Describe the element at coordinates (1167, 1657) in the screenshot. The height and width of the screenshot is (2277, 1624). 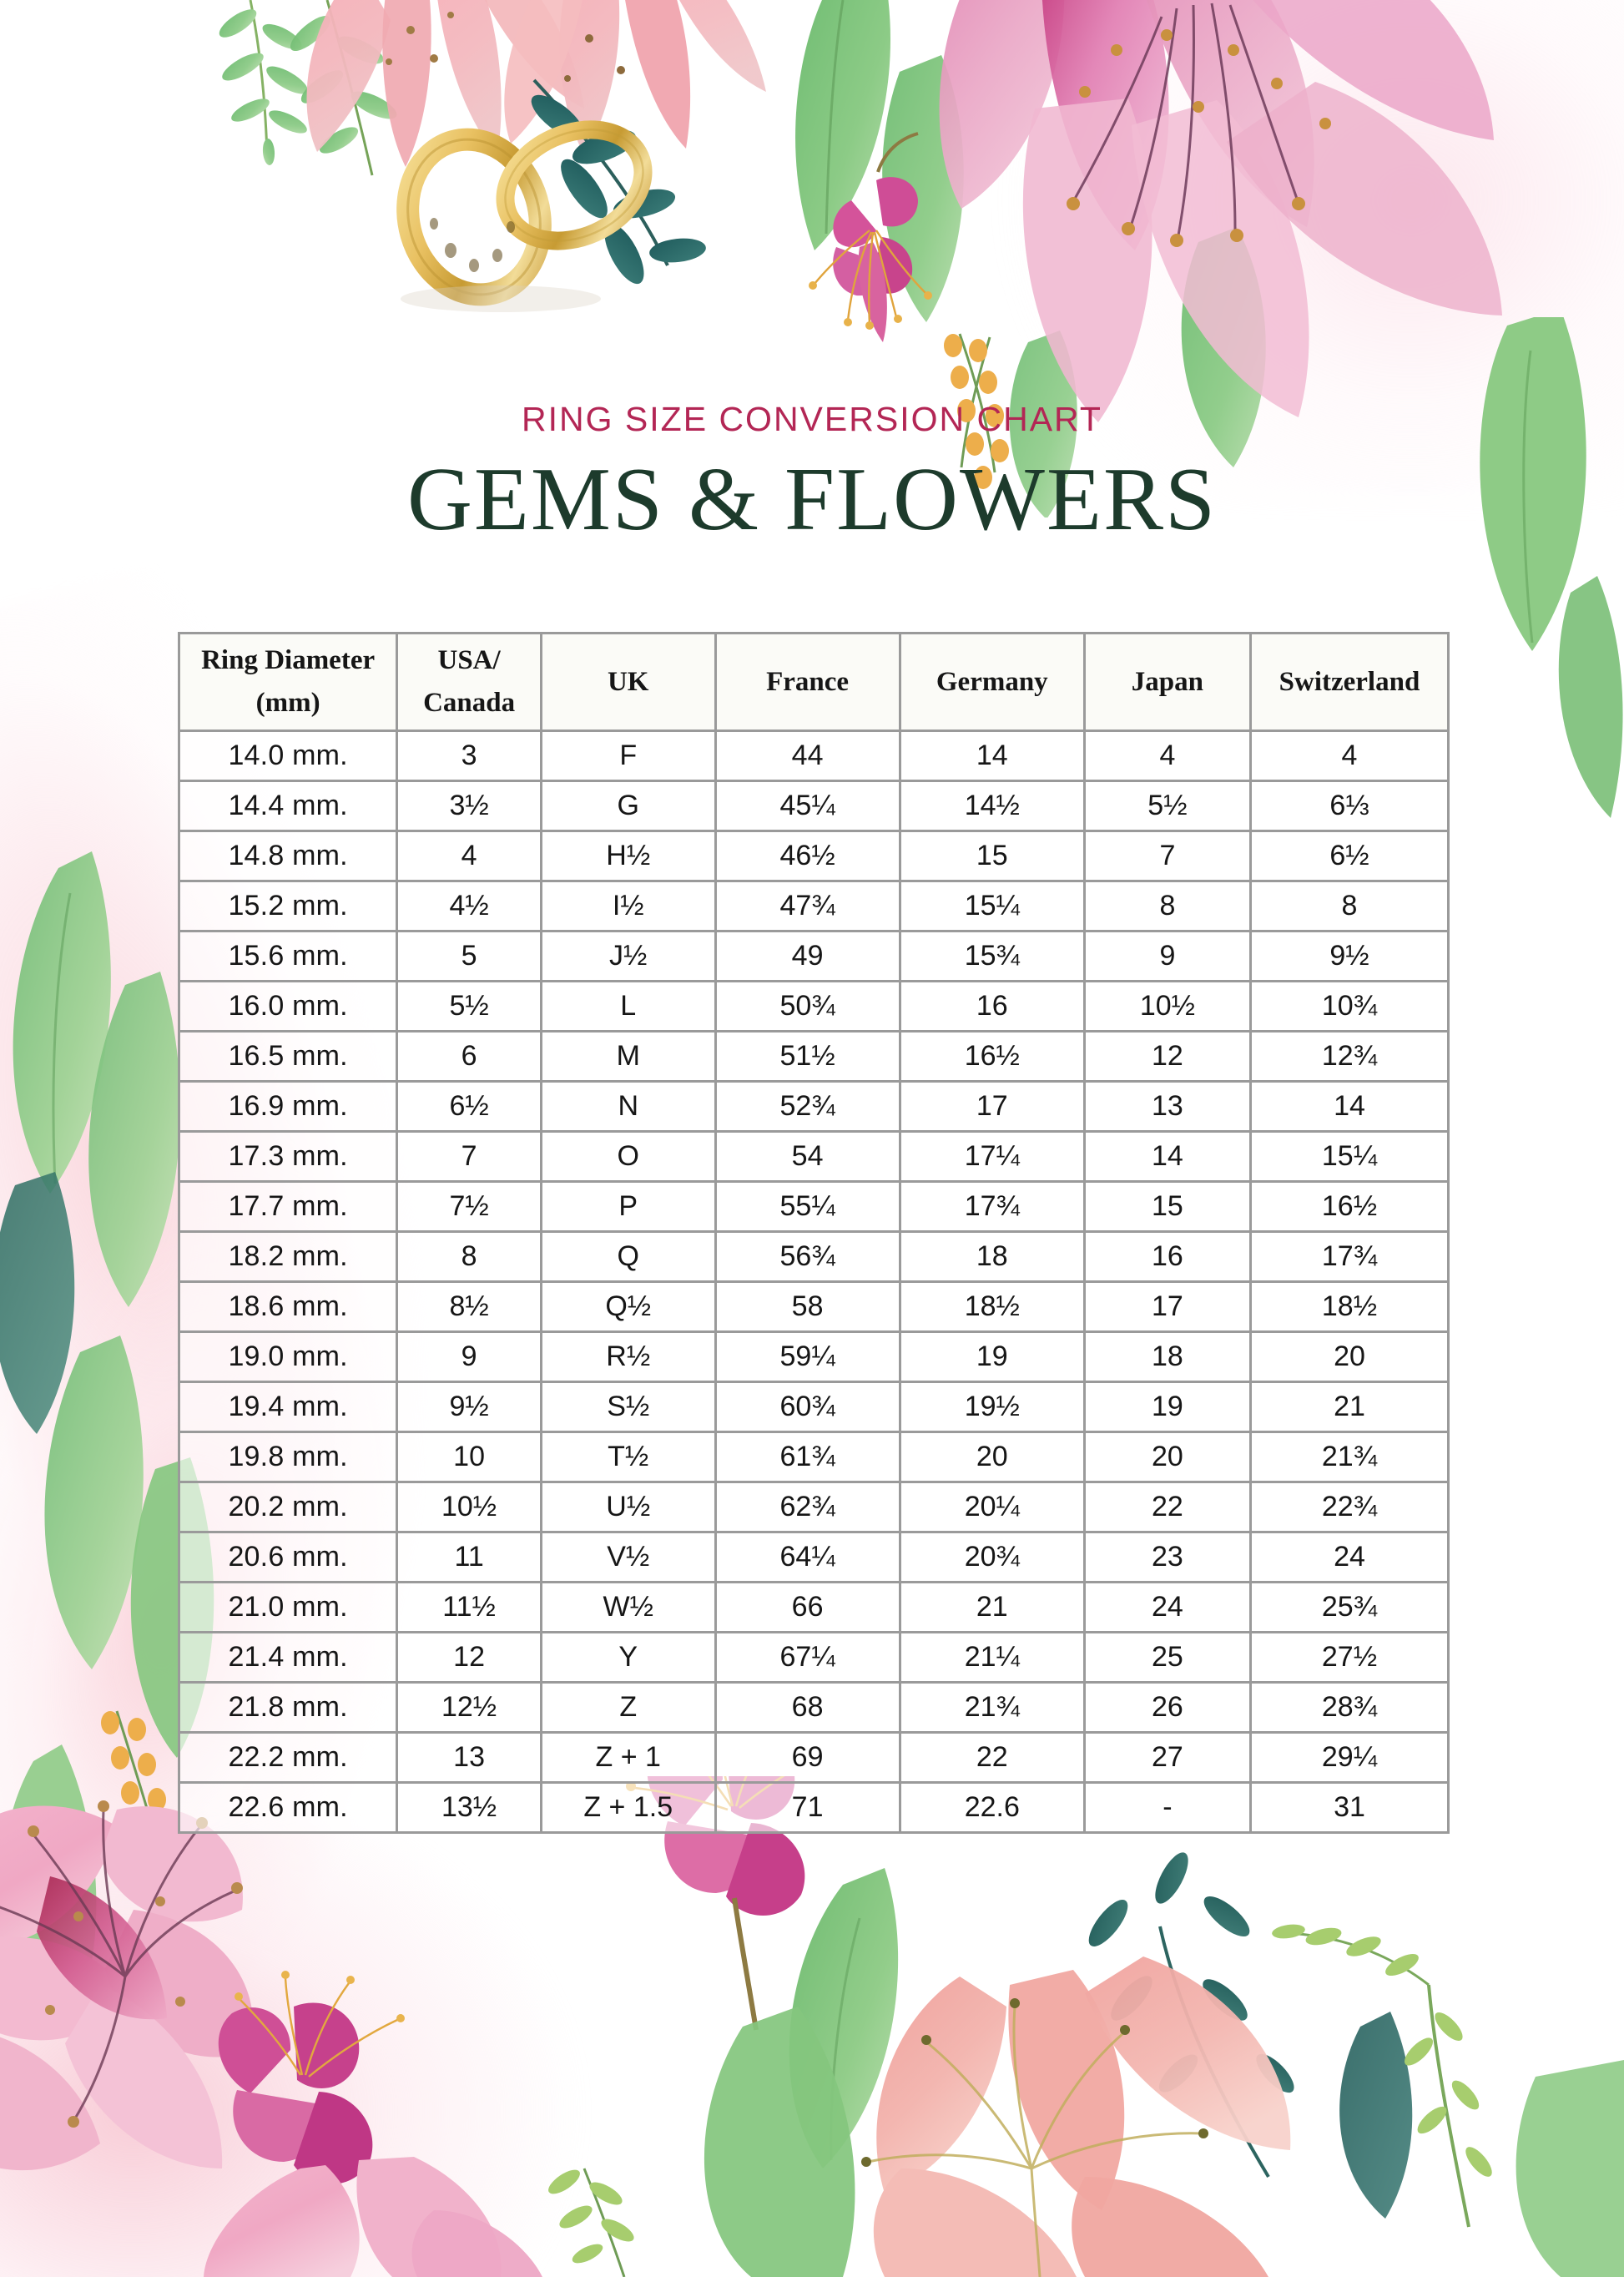
I see `cell-japan: 25` at that location.